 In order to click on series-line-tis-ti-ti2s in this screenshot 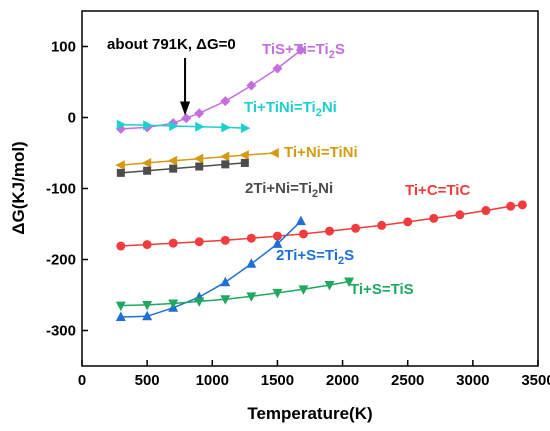, I will do `click(211, 89)`.